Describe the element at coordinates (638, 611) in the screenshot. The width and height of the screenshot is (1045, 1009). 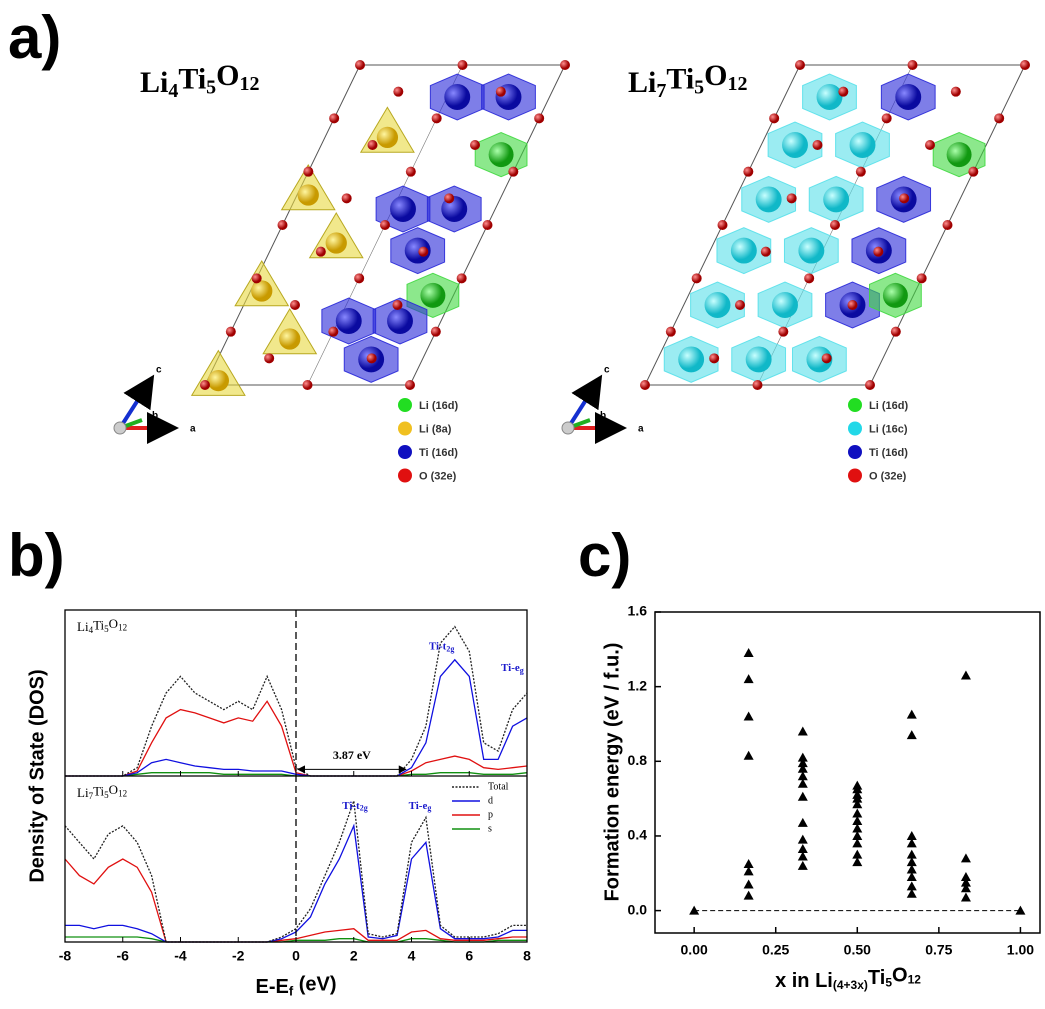
I see `y-tick-label: 1.6` at that location.